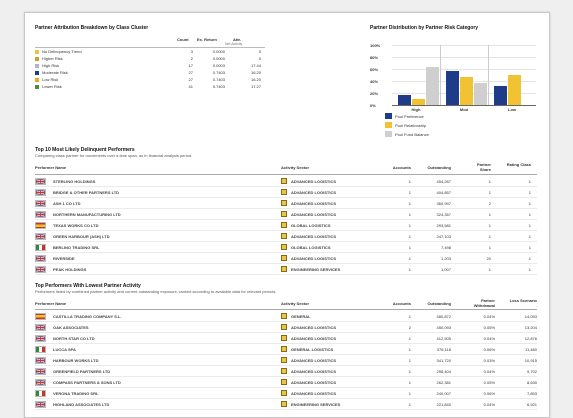 Image resolution: width=573 pixels, height=418 pixels. What do you see at coordinates (190, 65) in the screenshot?
I see `summary-count: 17` at bounding box center [190, 65].